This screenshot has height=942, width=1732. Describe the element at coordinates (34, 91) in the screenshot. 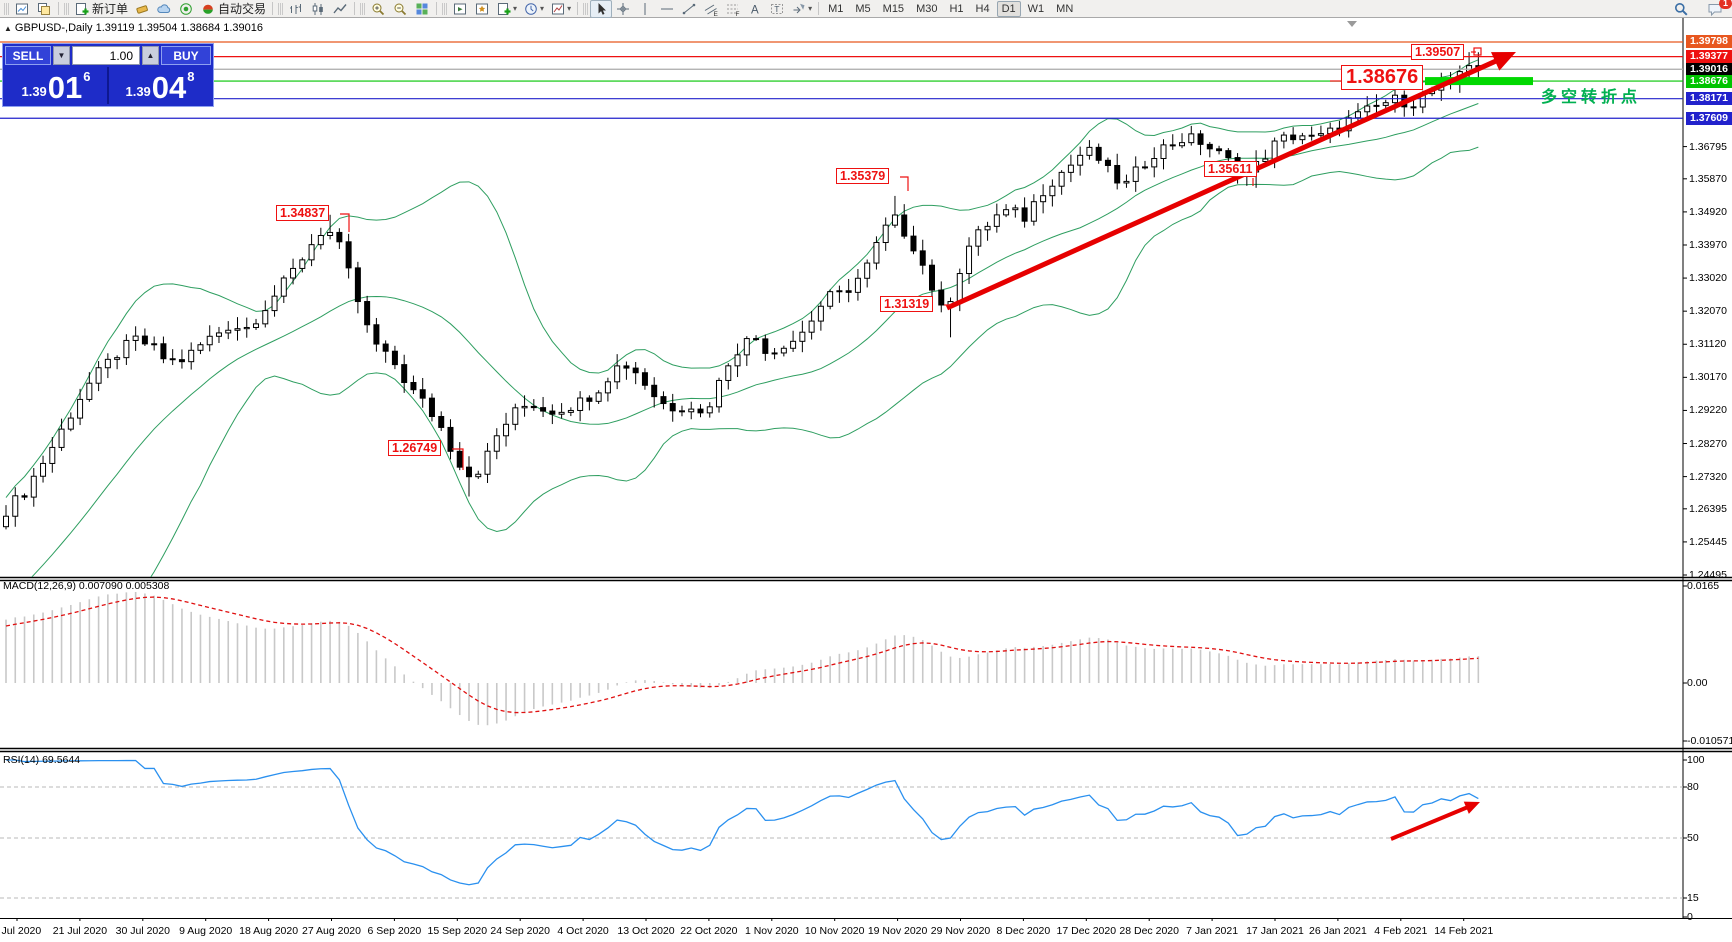

I see `sell-price-prefix: 1.39` at that location.